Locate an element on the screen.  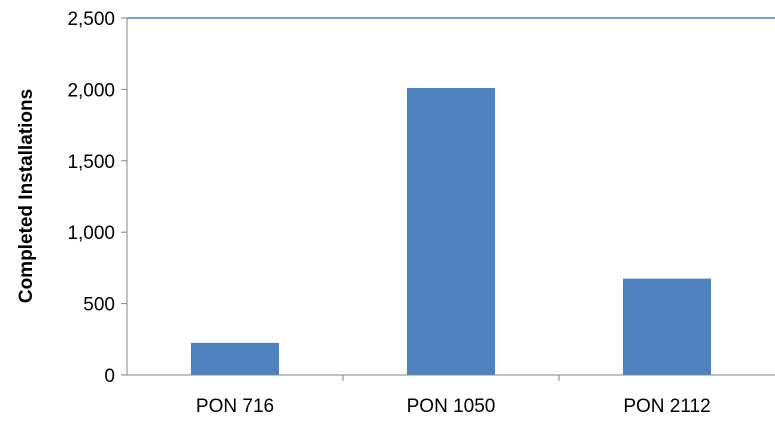
y-tick-label: 0 is located at coordinates (109, 376).